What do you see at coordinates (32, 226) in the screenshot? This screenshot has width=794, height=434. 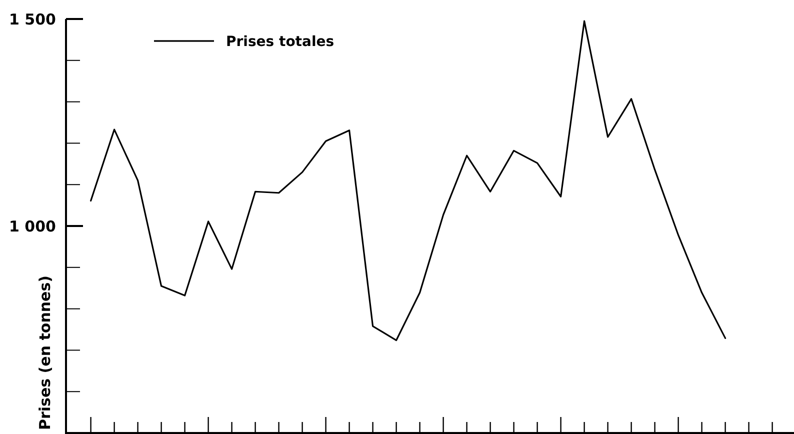 I see `y-tick-label: 1 000` at bounding box center [32, 226].